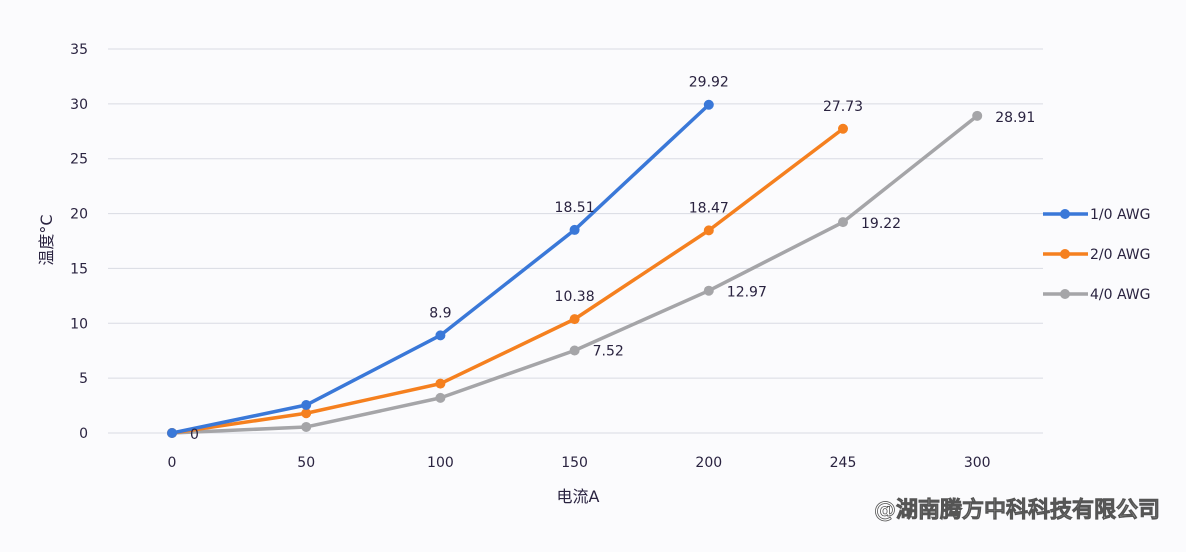  Describe the element at coordinates (79, 160) in the screenshot. I see `y-tick-label: 25` at that location.